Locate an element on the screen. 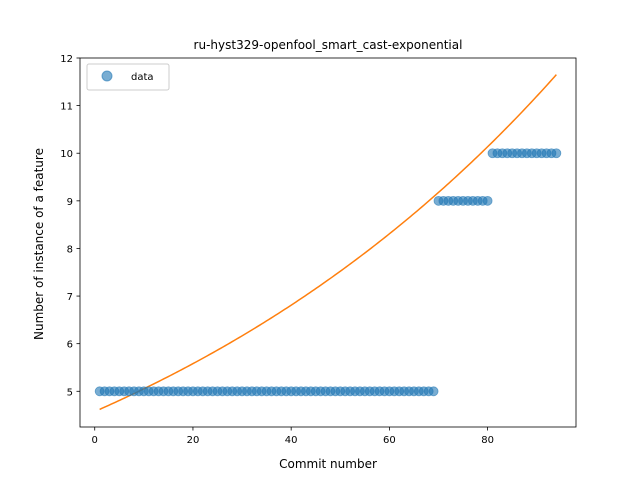  y-tick-label: 8 is located at coordinates (70, 249).